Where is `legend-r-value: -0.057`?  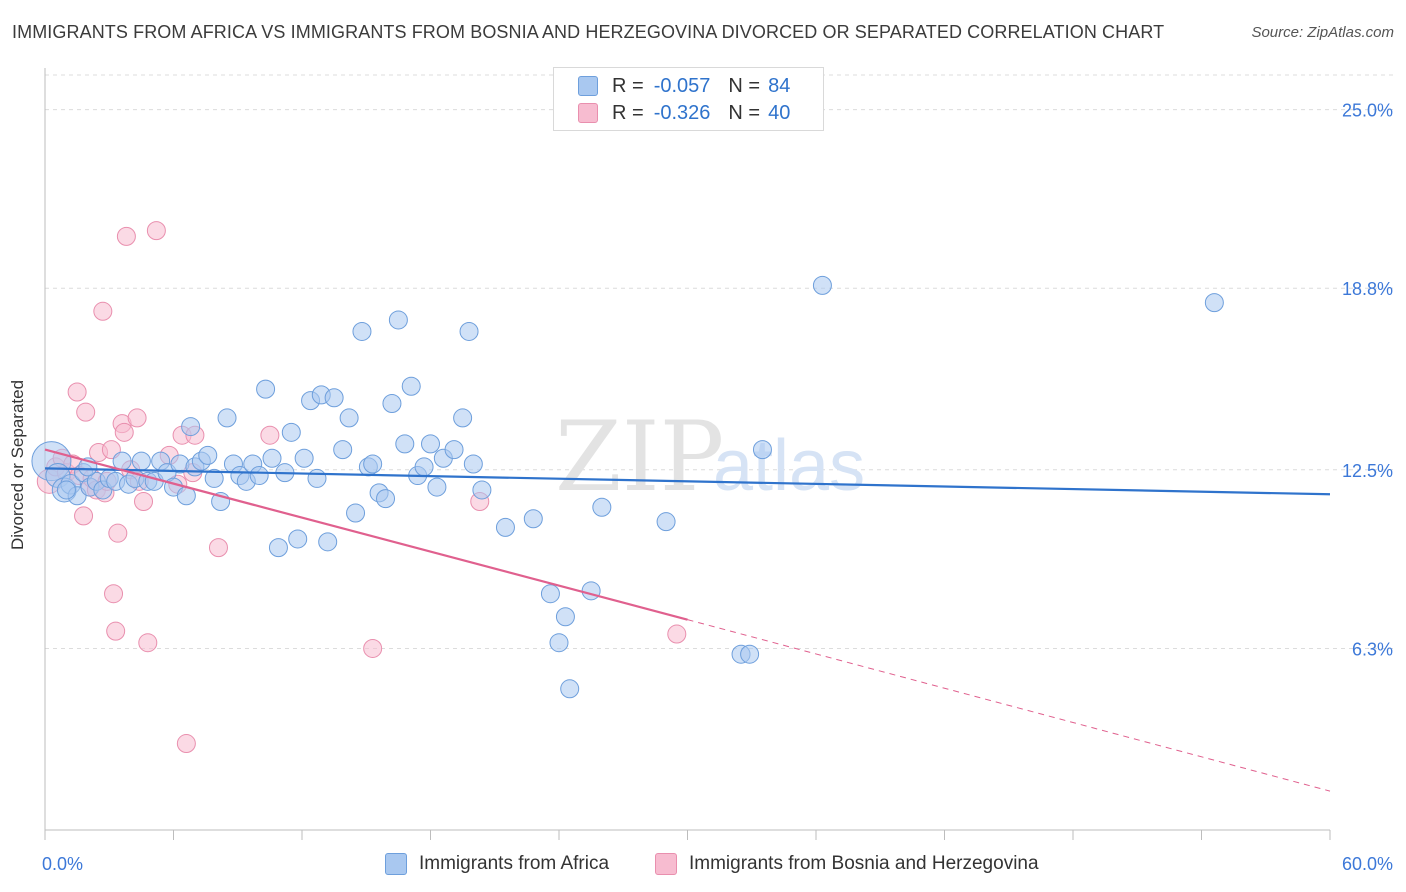
legend-r-value: -0.057 is located at coordinates (682, 85).